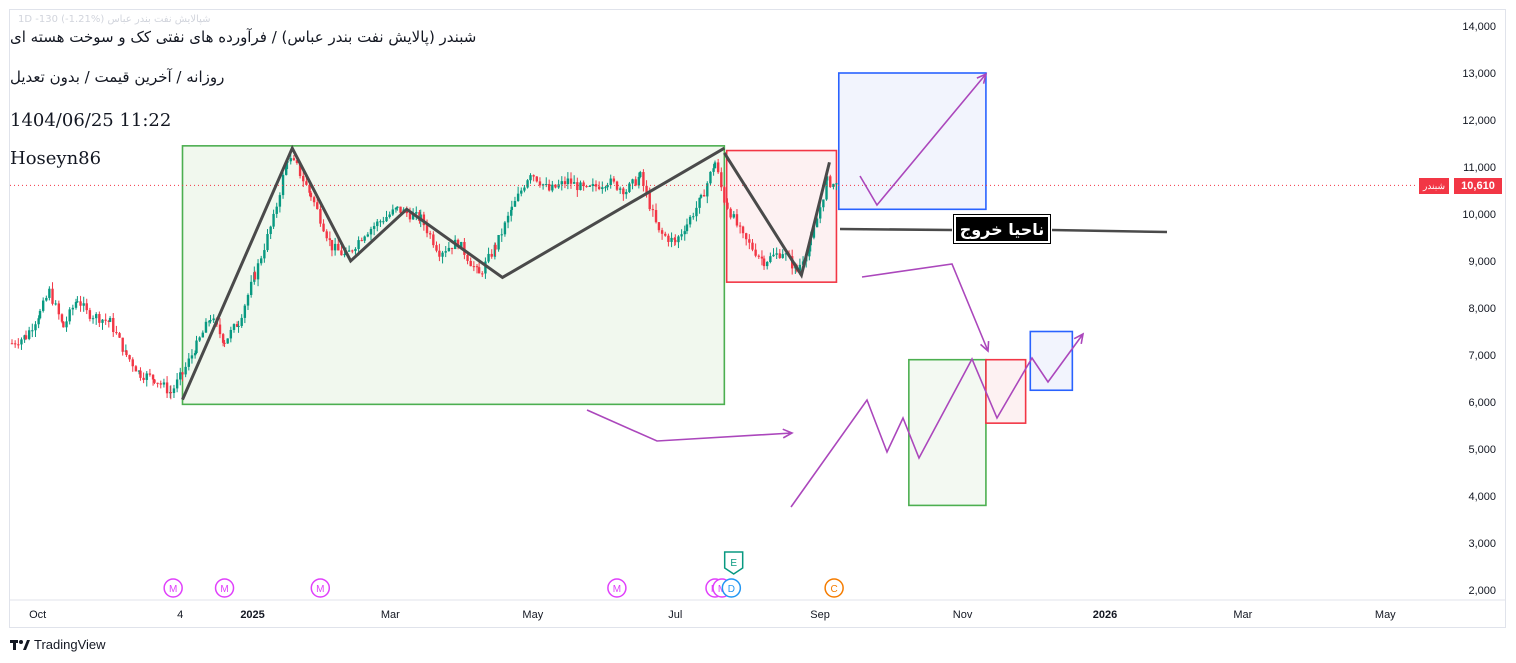 The image size is (1516, 663). Describe the element at coordinates (1002, 229) in the screenshot. I see `exit-zone-label: ناحیا خروج` at that location.